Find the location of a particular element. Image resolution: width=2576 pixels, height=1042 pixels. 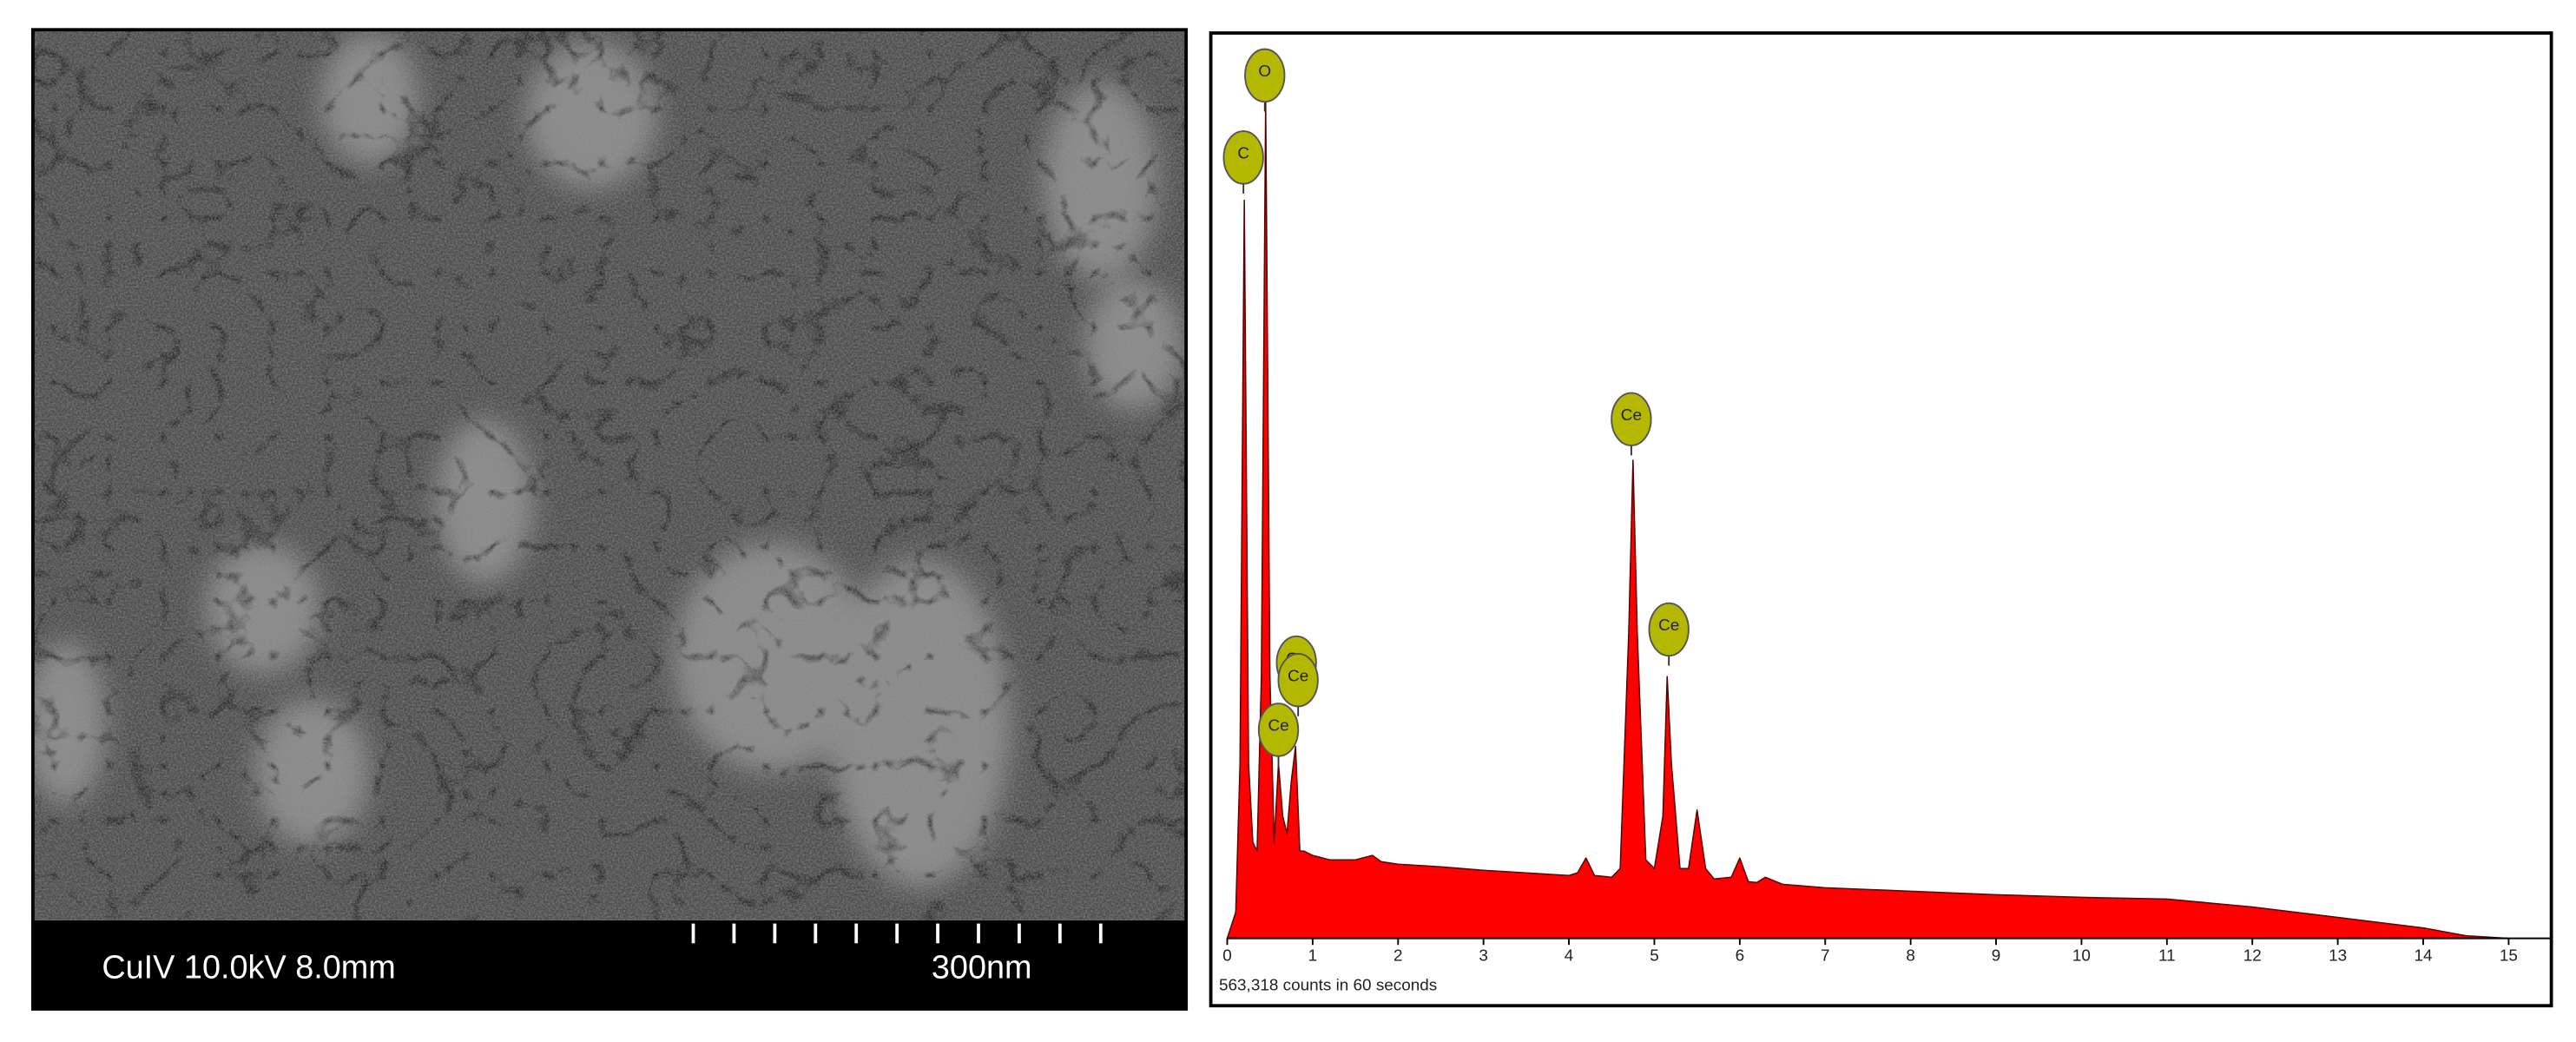

peak-label: C is located at coordinates (1243, 154).